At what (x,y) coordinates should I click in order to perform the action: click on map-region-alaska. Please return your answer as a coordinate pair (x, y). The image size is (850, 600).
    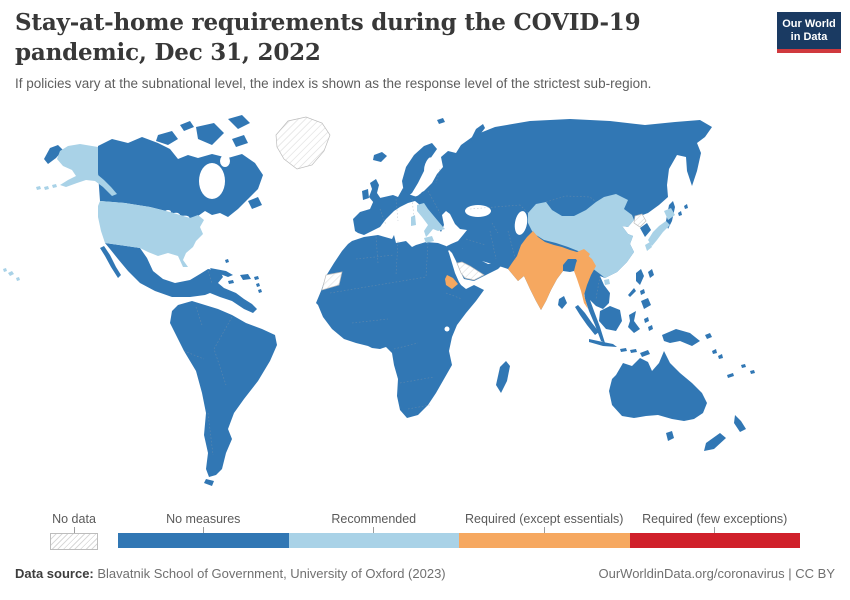
    Looking at the image, I should click on (87, 170).